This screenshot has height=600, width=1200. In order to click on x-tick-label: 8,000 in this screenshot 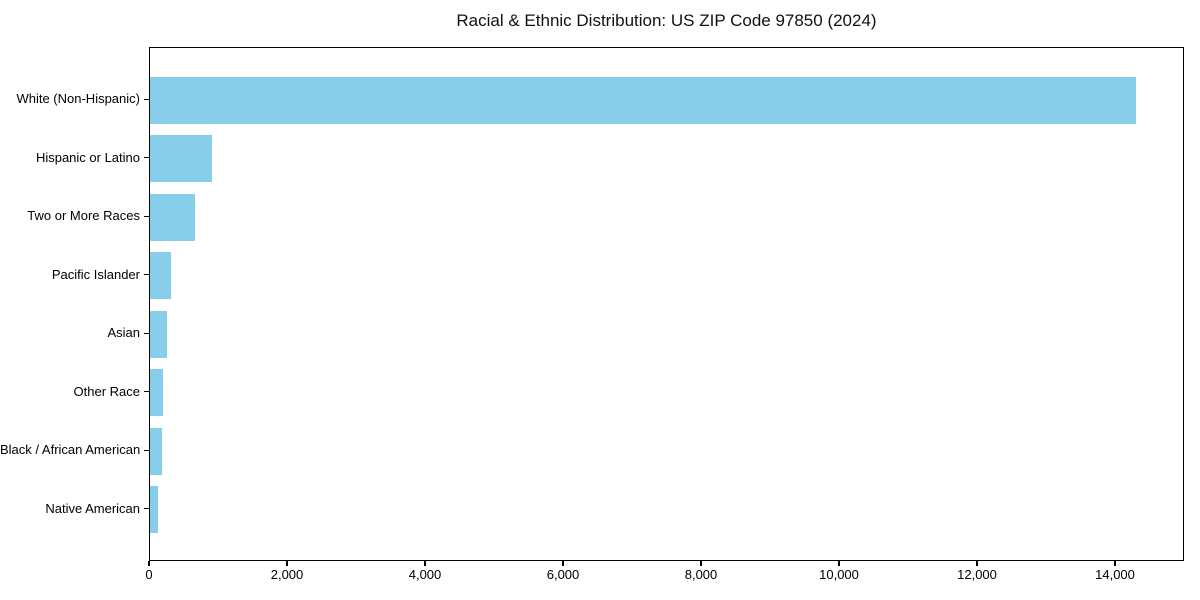, I will do `click(701, 574)`.